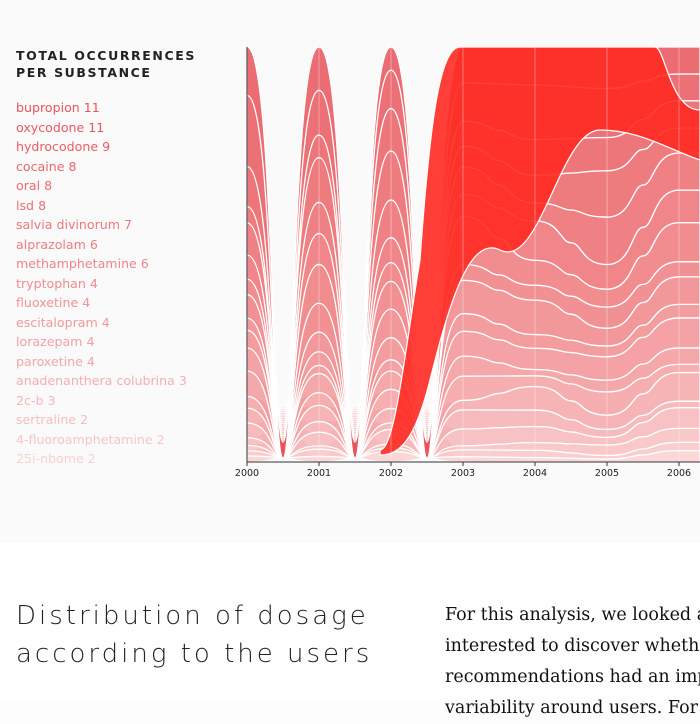 The width and height of the screenshot is (700, 724). What do you see at coordinates (76, 263) in the screenshot?
I see `legend-item-name: methamphetamine` at bounding box center [76, 263].